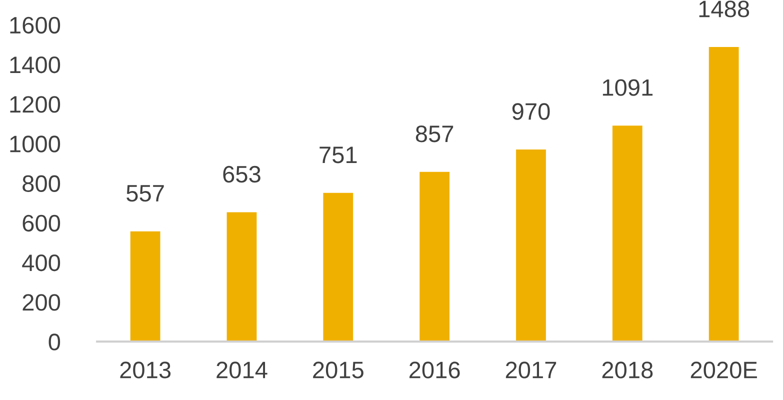  I want to click on data-label: 751, so click(338, 155).